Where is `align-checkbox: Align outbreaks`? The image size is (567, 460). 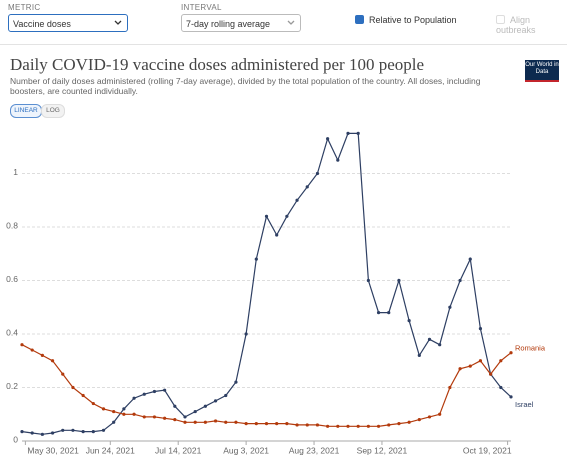 align-checkbox: Align outbreaks is located at coordinates (531, 25).